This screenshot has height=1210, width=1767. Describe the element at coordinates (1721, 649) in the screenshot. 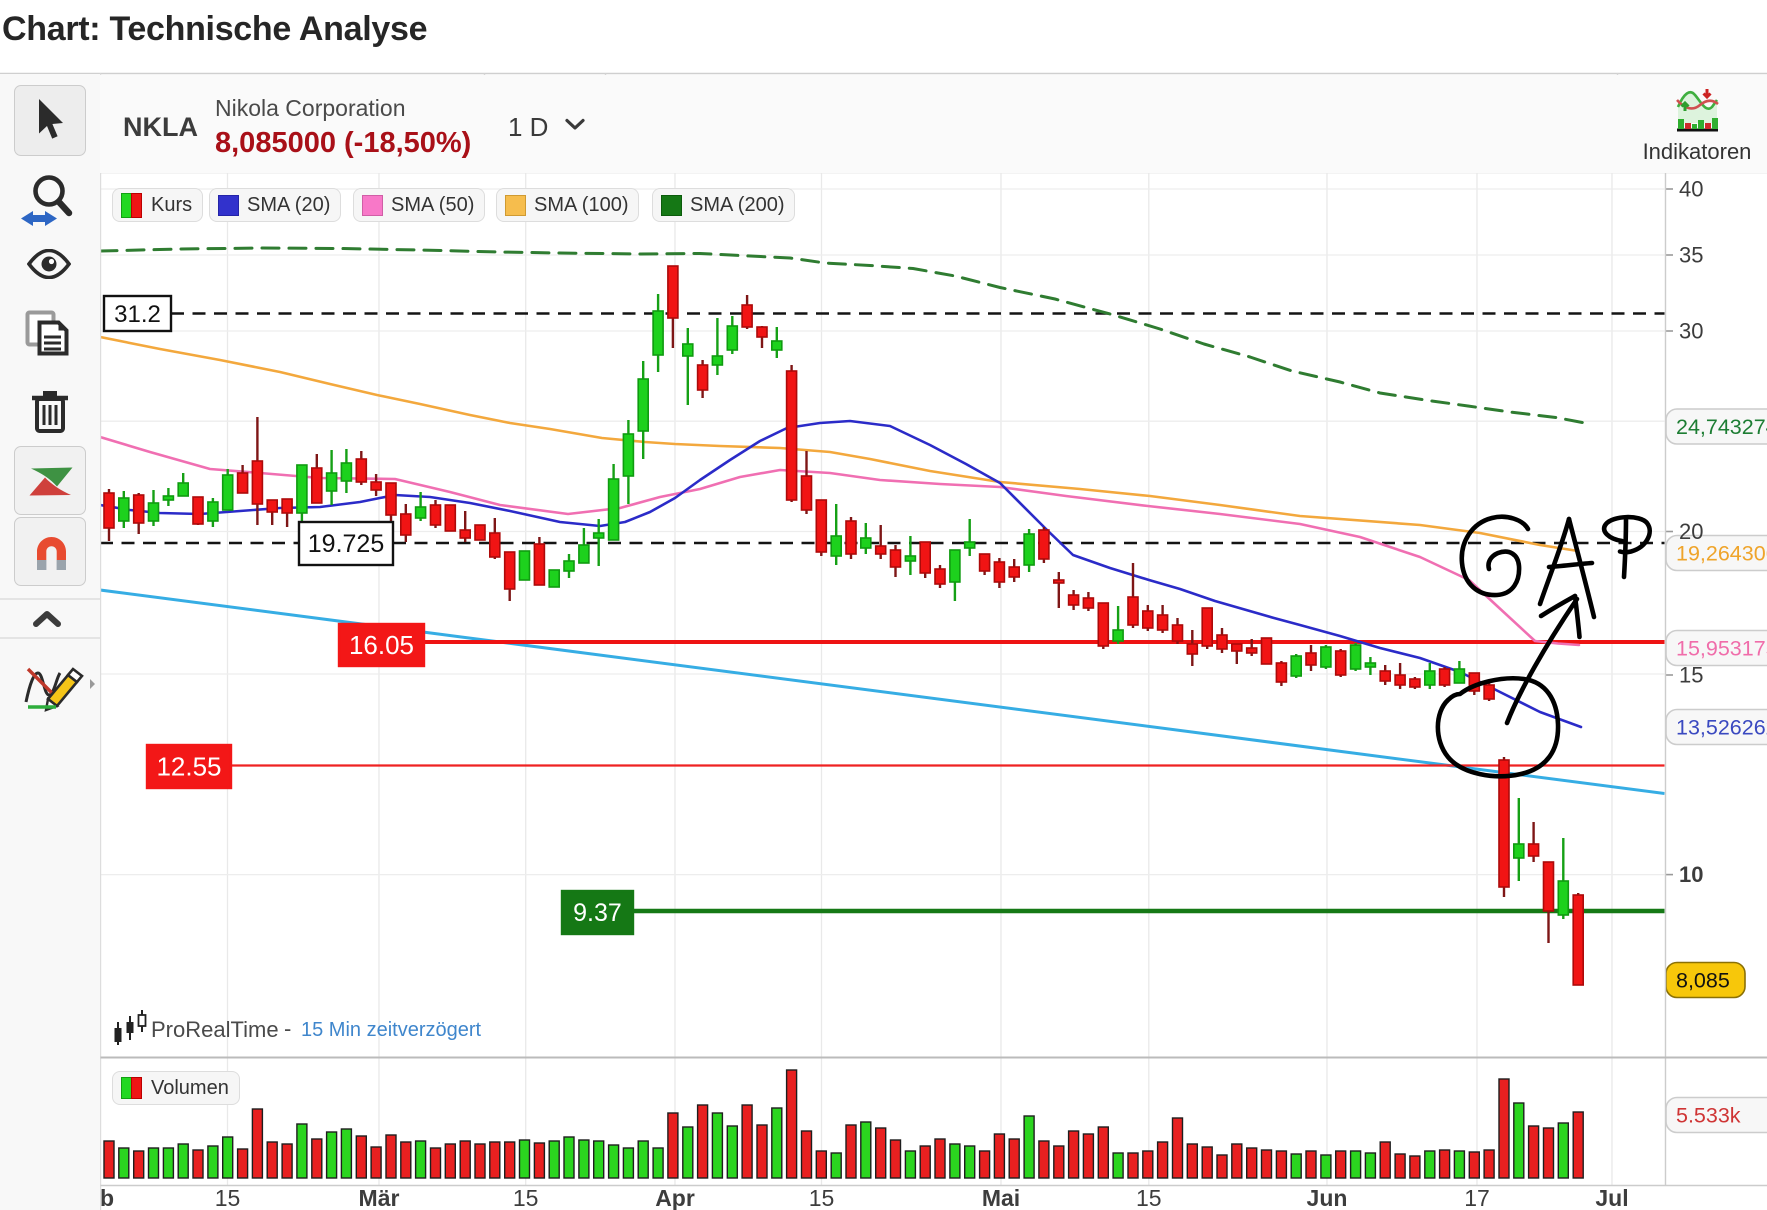

I see `svg-text: 15,953175` at that location.